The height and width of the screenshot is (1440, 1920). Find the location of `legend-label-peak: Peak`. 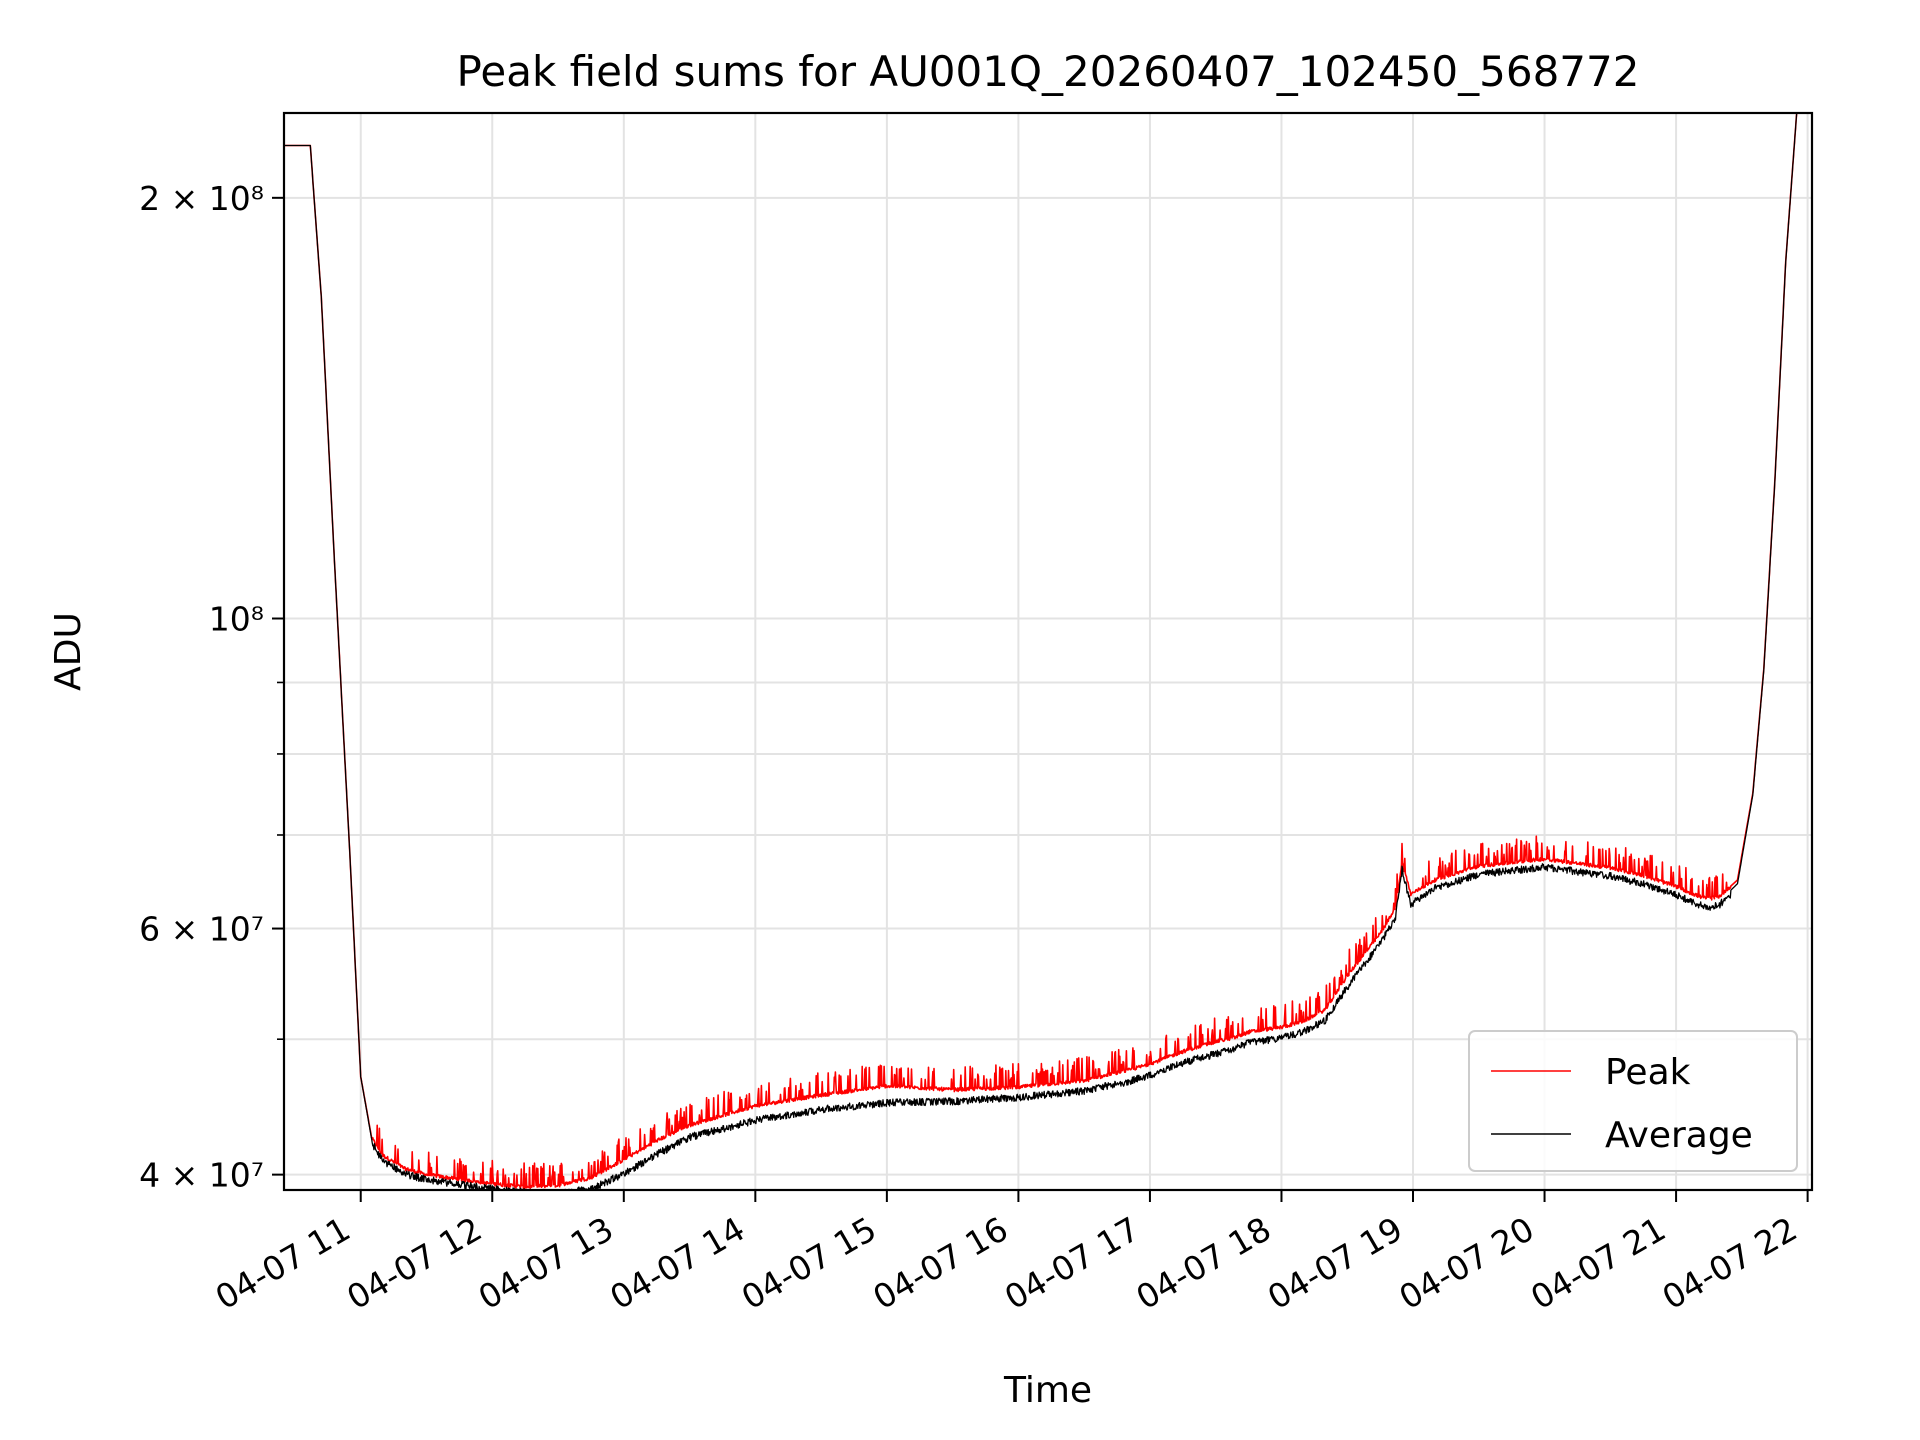

legend-label-peak: Peak is located at coordinates (1648, 1072).